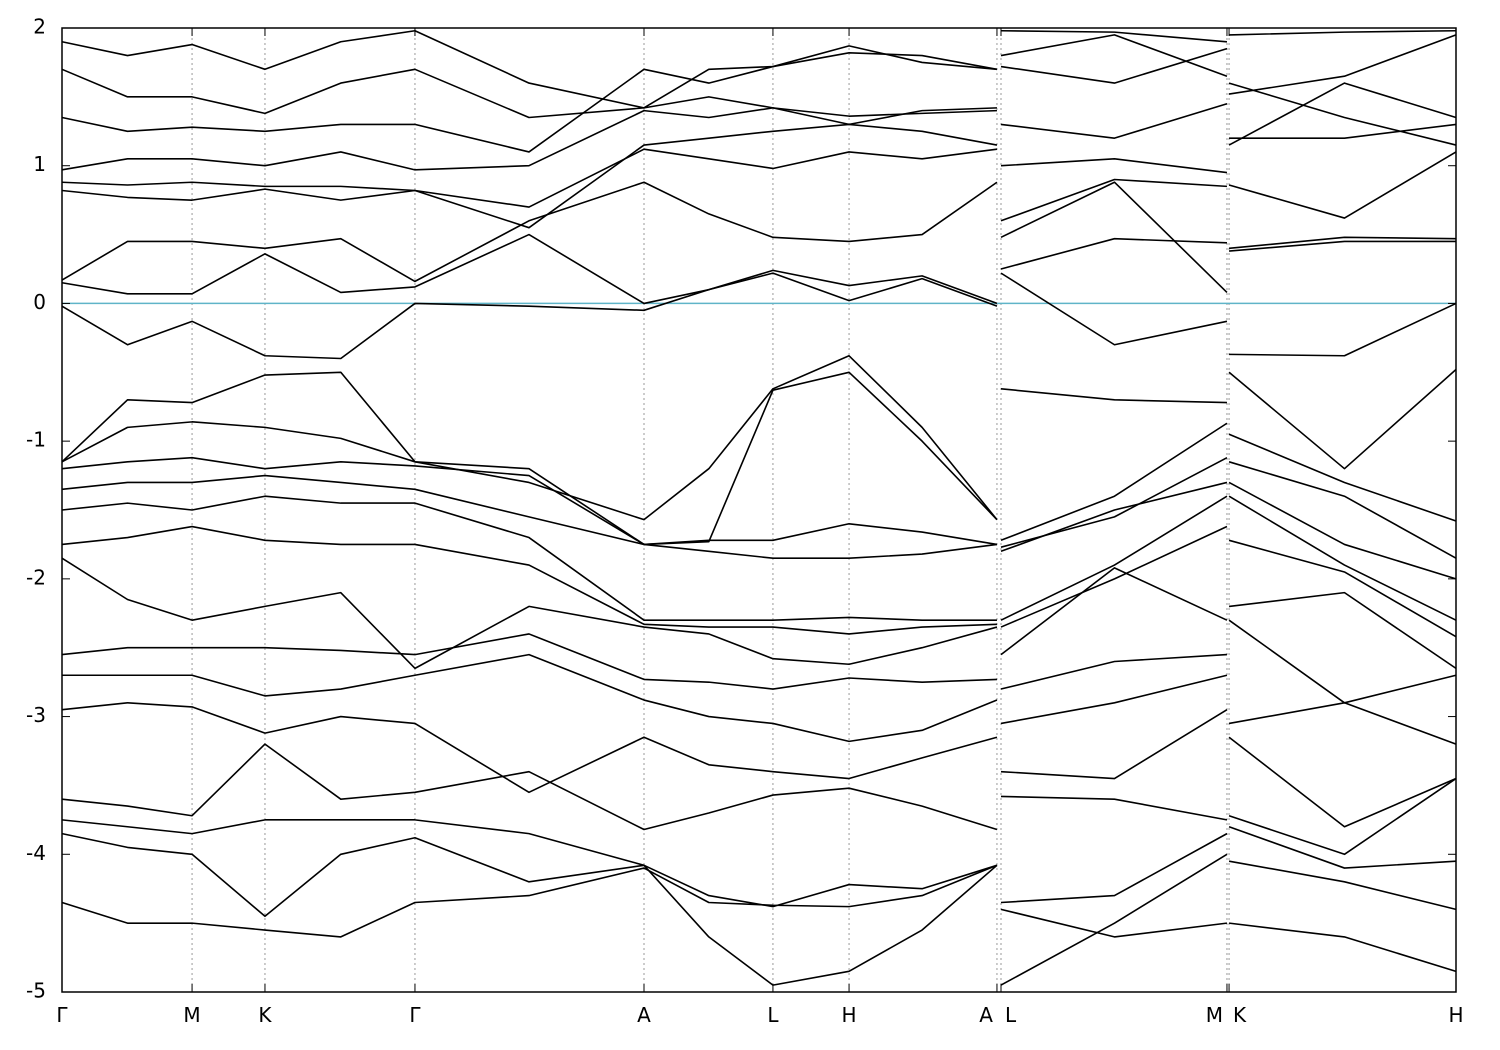 This screenshot has width=1500, height=1050. What do you see at coordinates (36, 577) in the screenshot?
I see `y-tick-label: -2` at bounding box center [36, 577].